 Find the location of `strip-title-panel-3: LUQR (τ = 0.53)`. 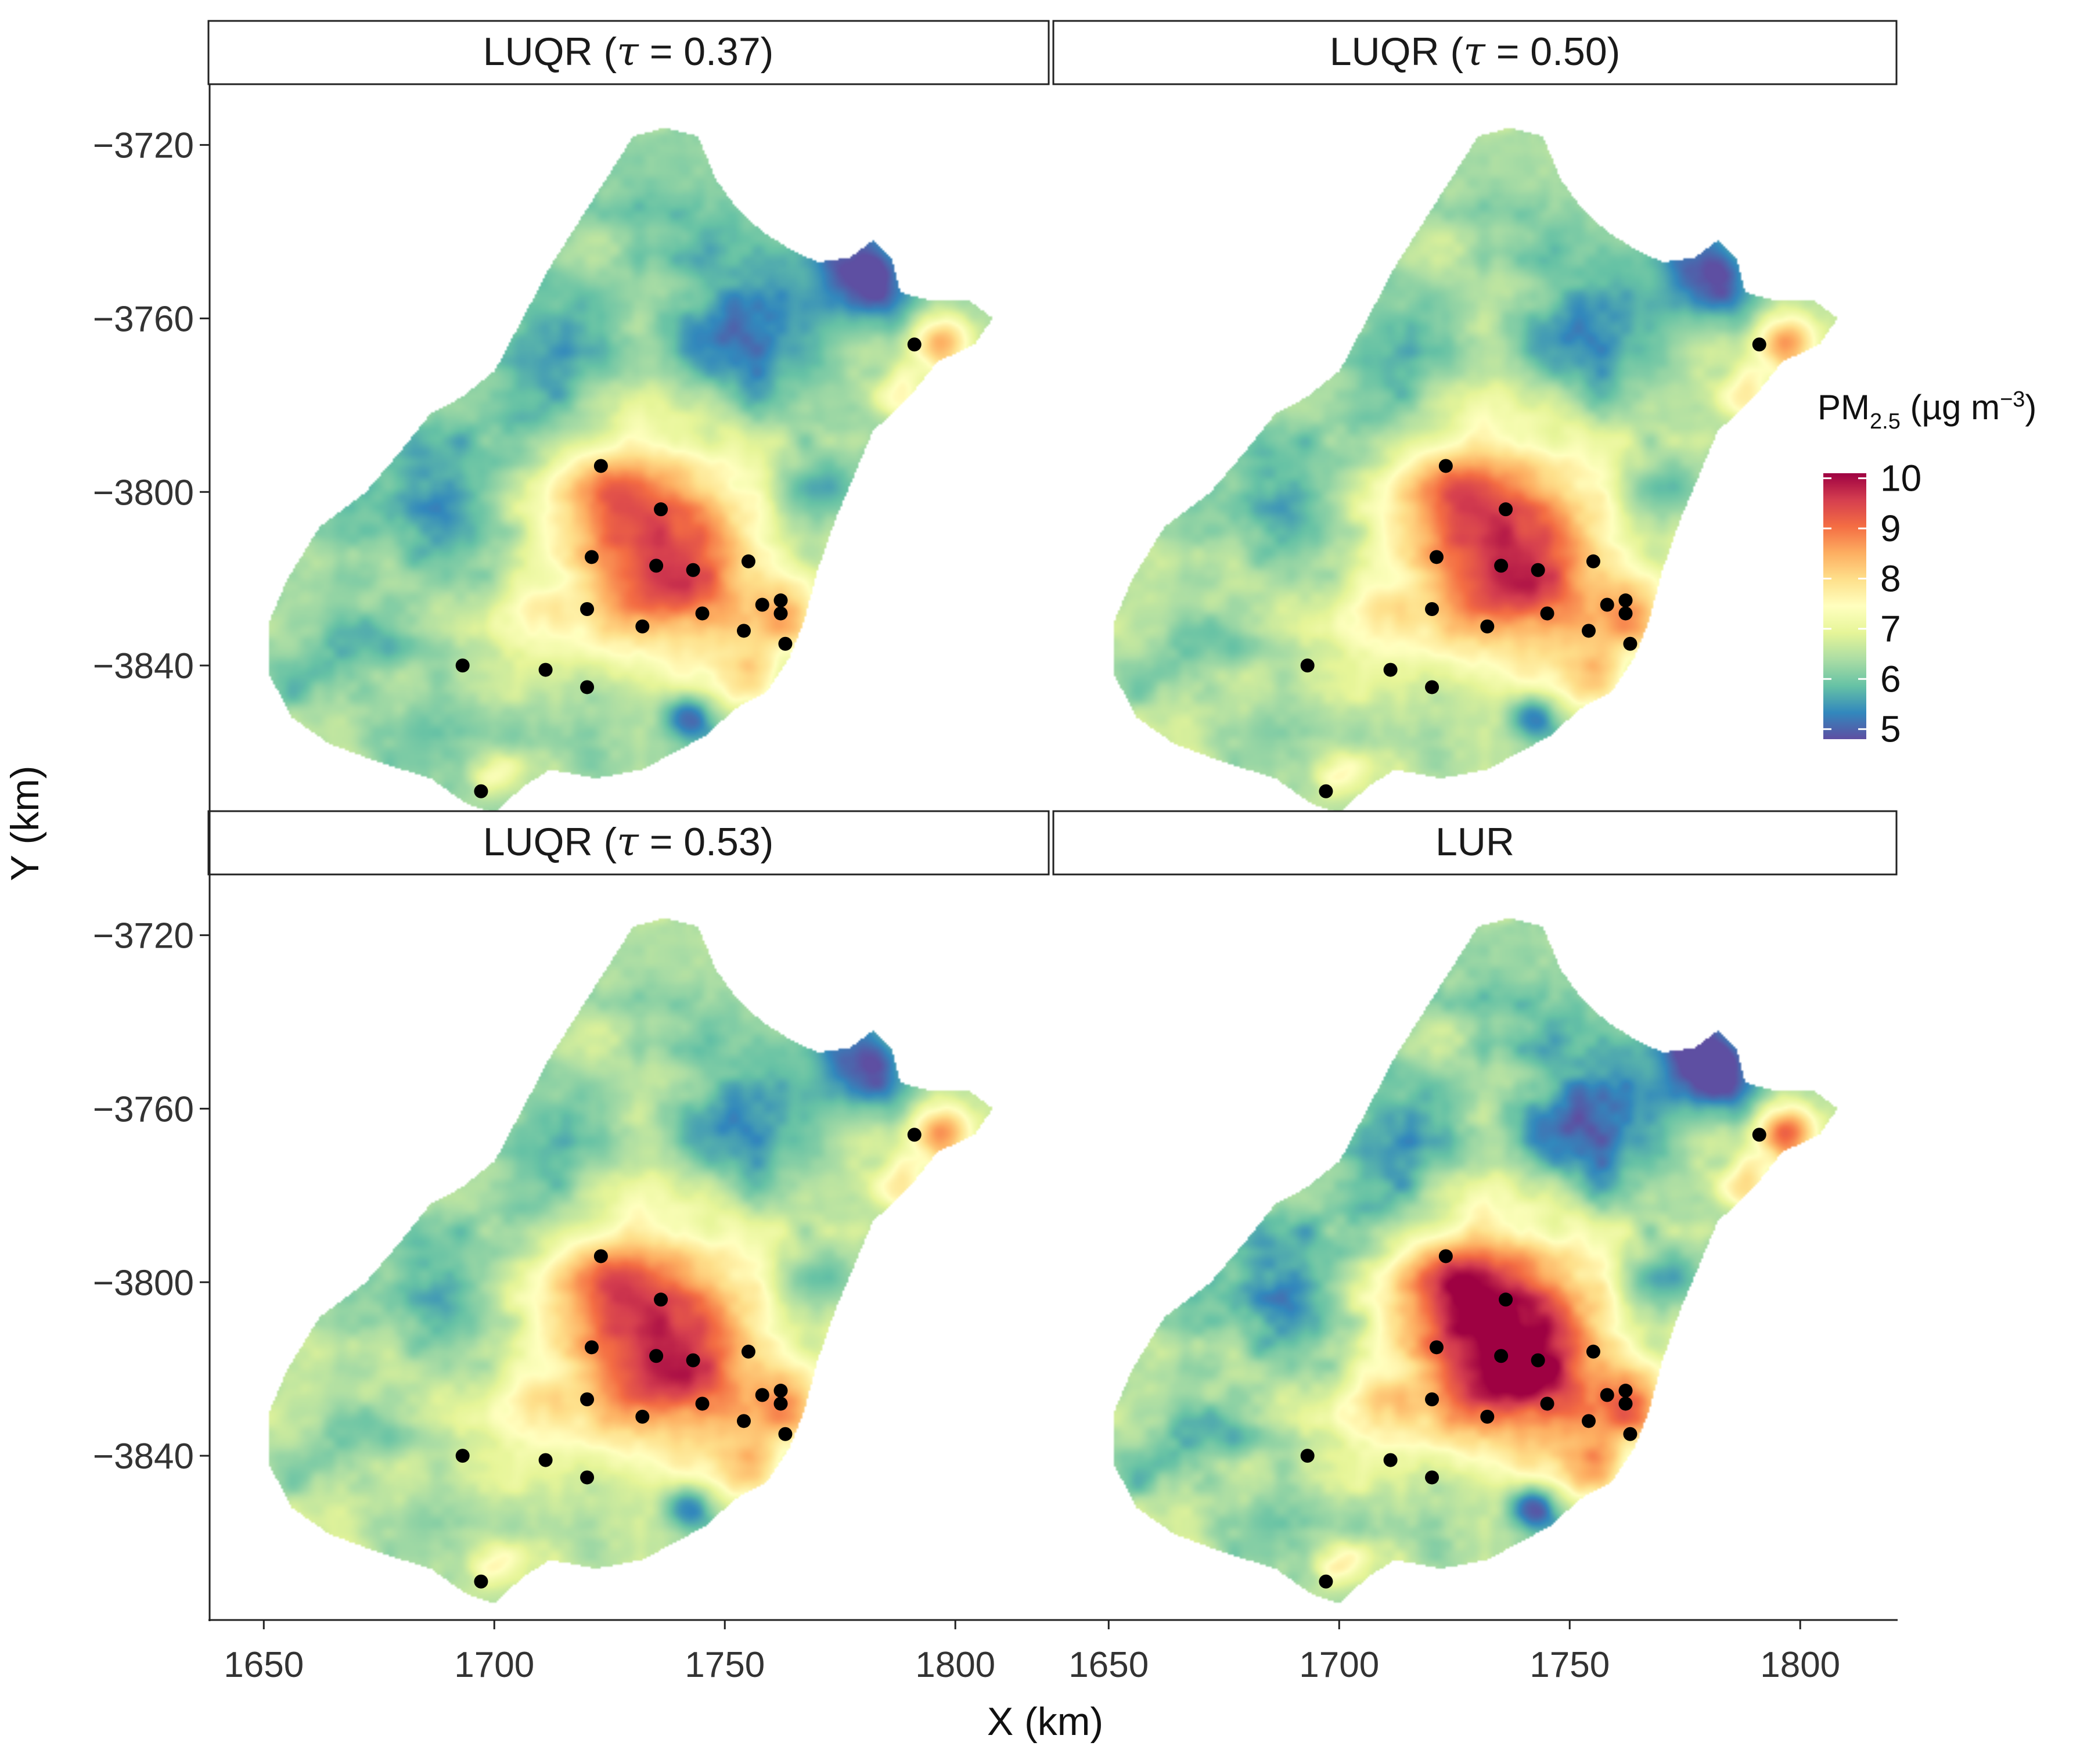

strip-title-panel-3: LUQR (τ = 0.53) is located at coordinates (629, 842).